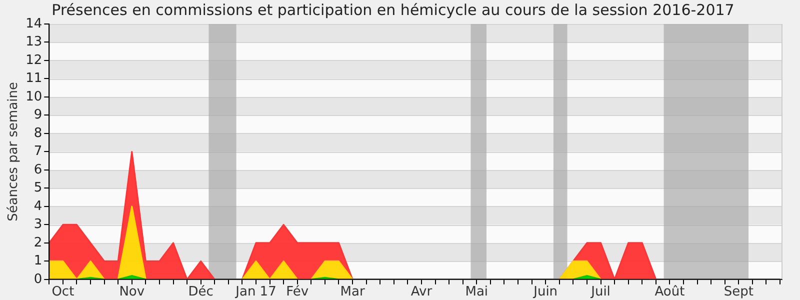 The width and height of the screenshot is (800, 300). Describe the element at coordinates (38, 279) in the screenshot. I see `y-tick-label: 0` at that location.